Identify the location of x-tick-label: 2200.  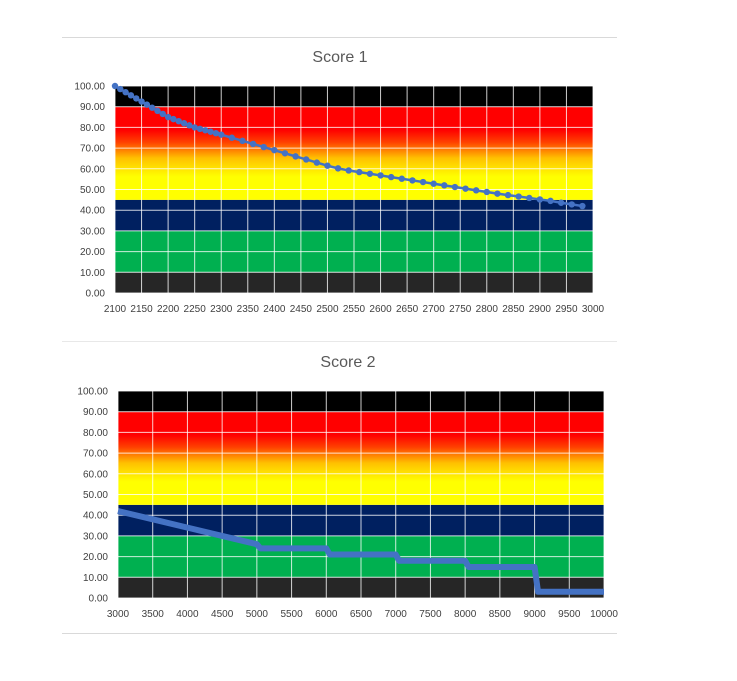
(168, 309).